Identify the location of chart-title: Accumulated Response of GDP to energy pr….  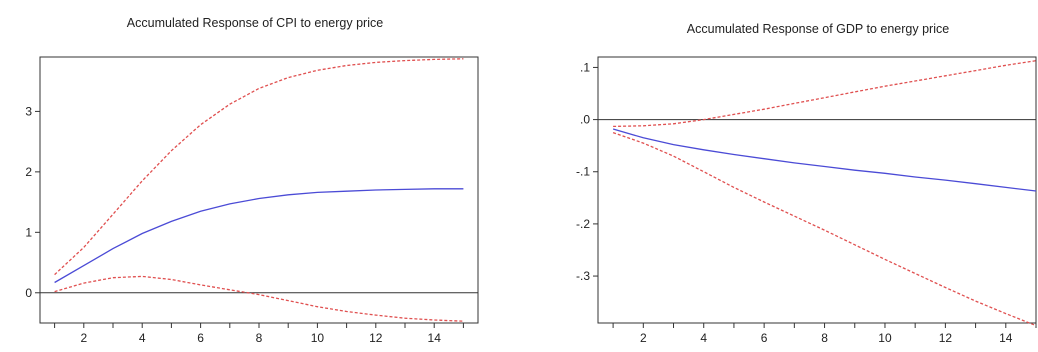
(818, 29).